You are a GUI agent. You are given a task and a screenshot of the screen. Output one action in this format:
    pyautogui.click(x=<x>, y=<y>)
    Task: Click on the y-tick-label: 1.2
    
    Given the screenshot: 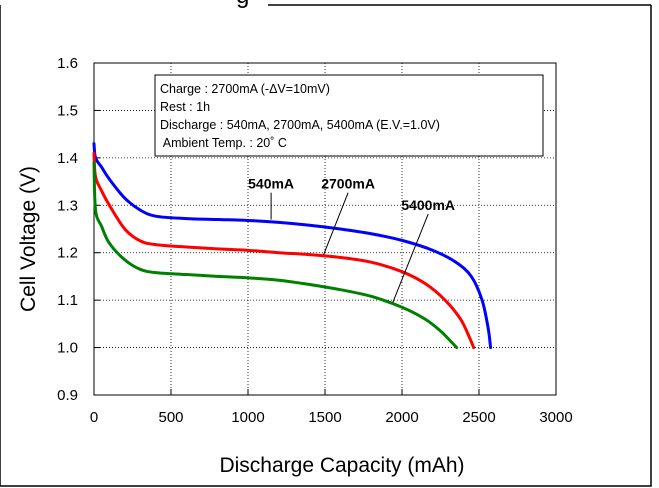 What is the action you would take?
    pyautogui.click(x=67, y=253)
    